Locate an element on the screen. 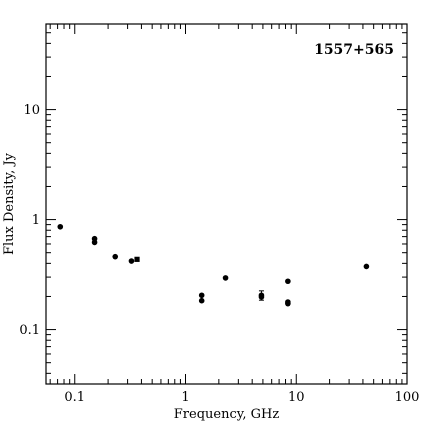 This screenshot has width=431, height=435. source-name: 1557+565 is located at coordinates (354, 50).